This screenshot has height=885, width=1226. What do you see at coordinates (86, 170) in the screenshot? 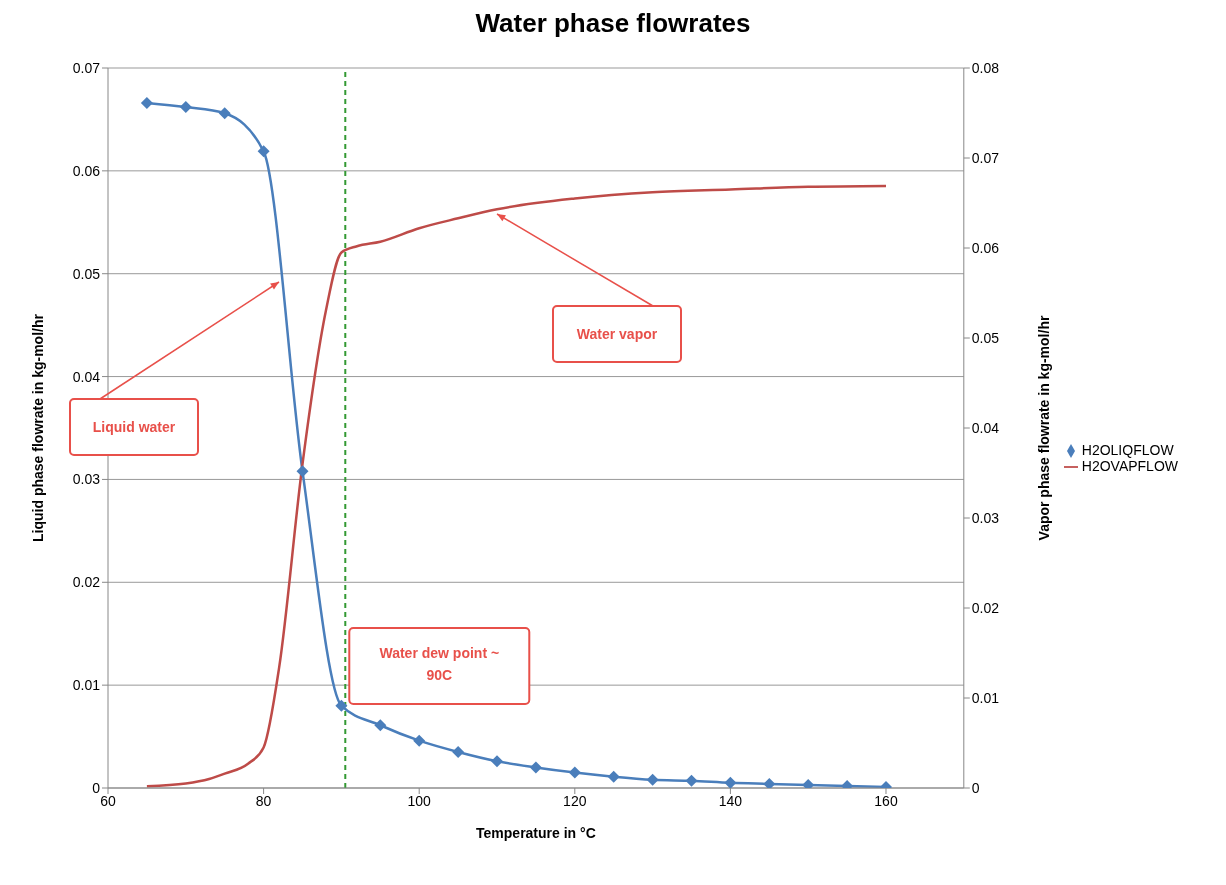
I see `y-tick-label: 0.06` at bounding box center [86, 170].